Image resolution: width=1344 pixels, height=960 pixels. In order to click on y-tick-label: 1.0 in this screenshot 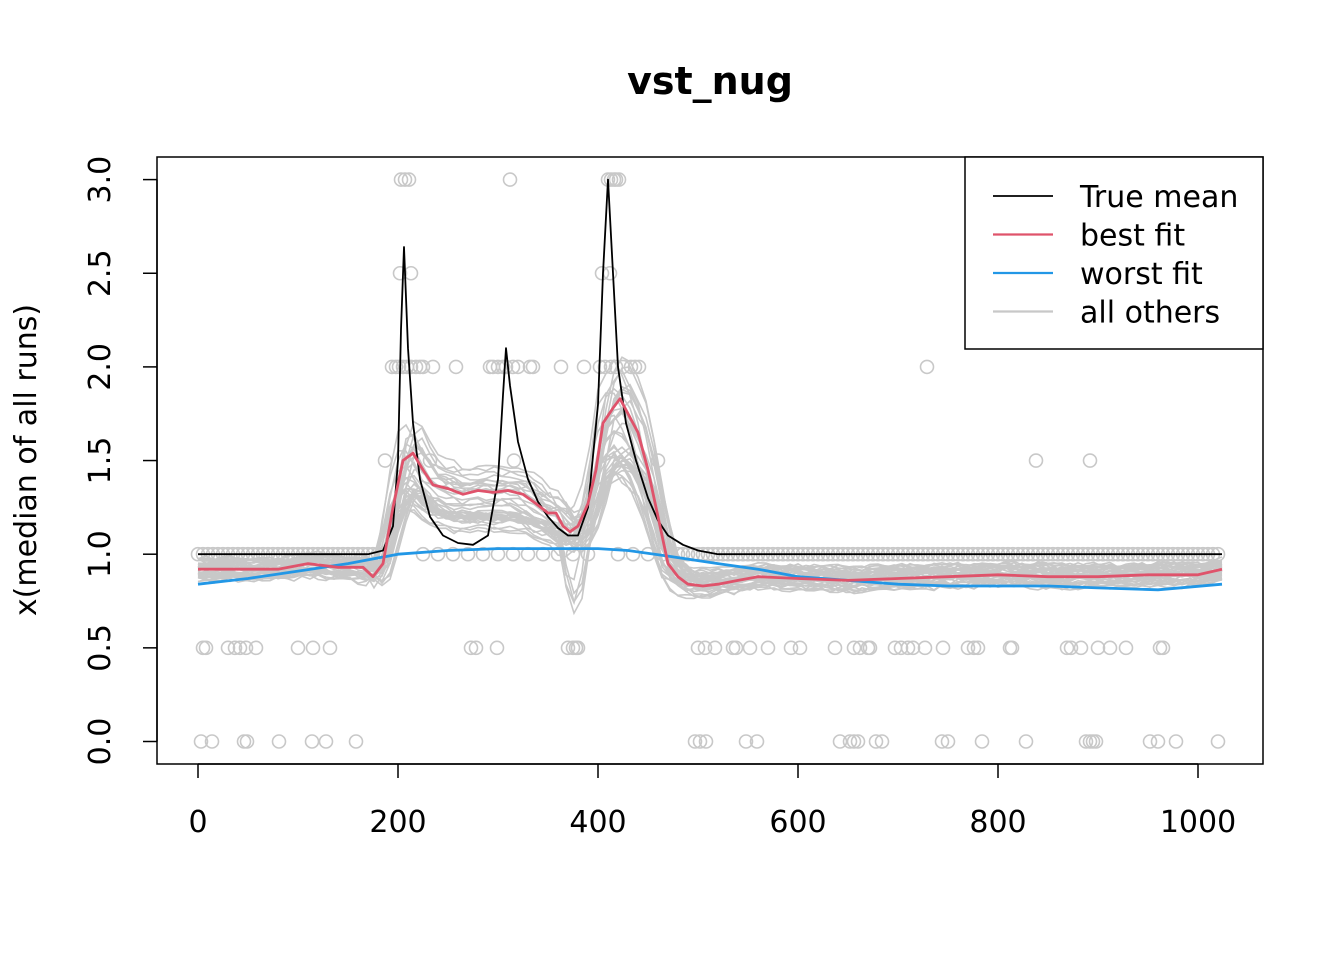, I will do `click(100, 554)`.